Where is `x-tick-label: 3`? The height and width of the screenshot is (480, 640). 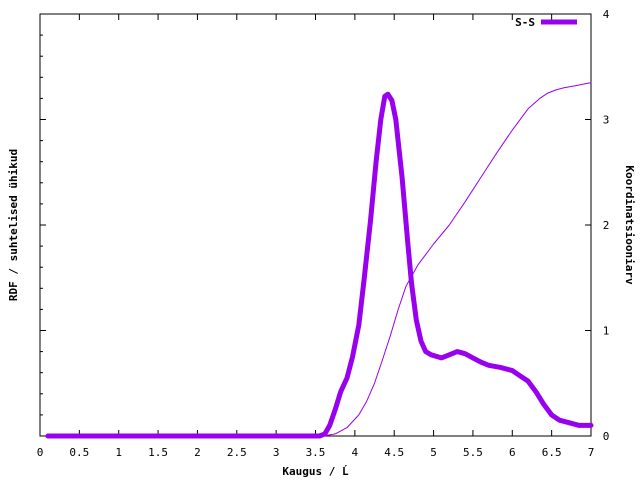
x-tick-label: 3 is located at coordinates (276, 452).